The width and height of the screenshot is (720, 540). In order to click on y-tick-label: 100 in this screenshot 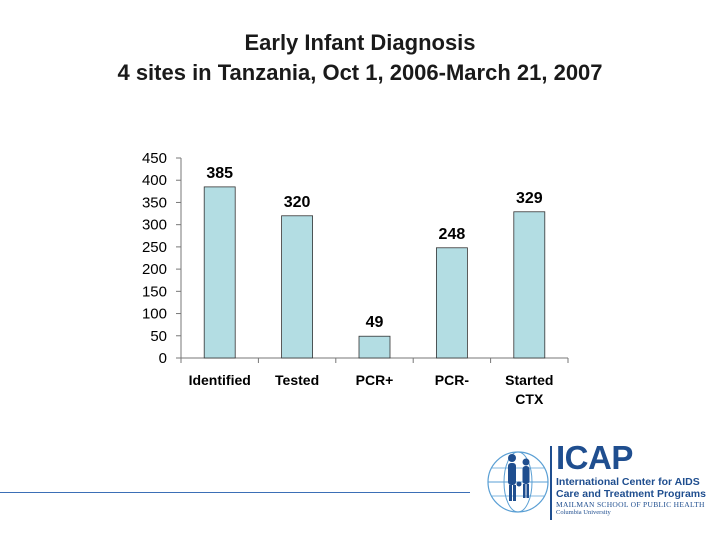, I will do `click(154, 314)`.